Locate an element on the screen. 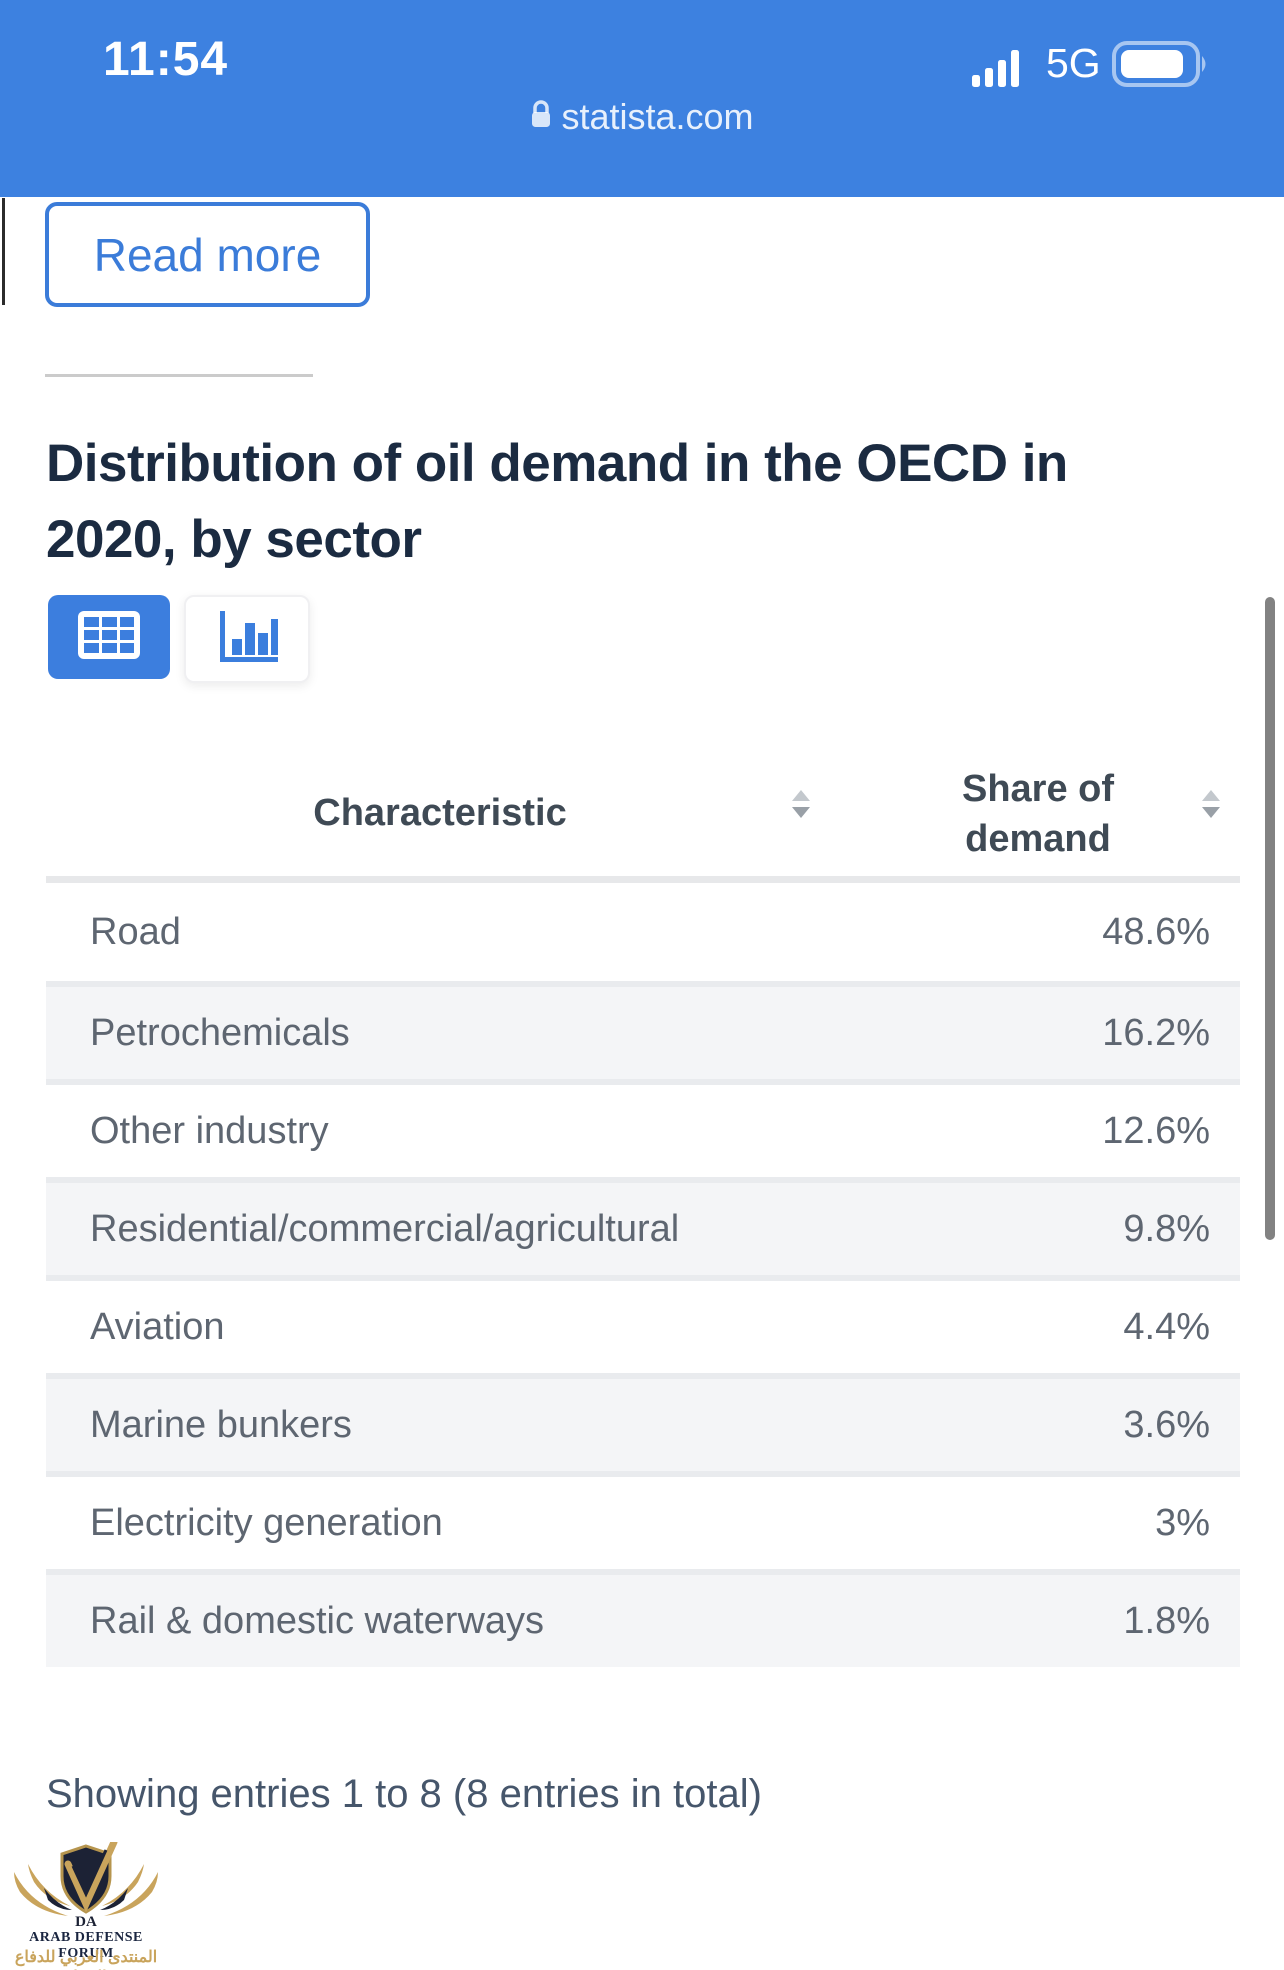 This screenshot has width=1284, height=1970. network-type-label: 5G is located at coordinates (1073, 63).